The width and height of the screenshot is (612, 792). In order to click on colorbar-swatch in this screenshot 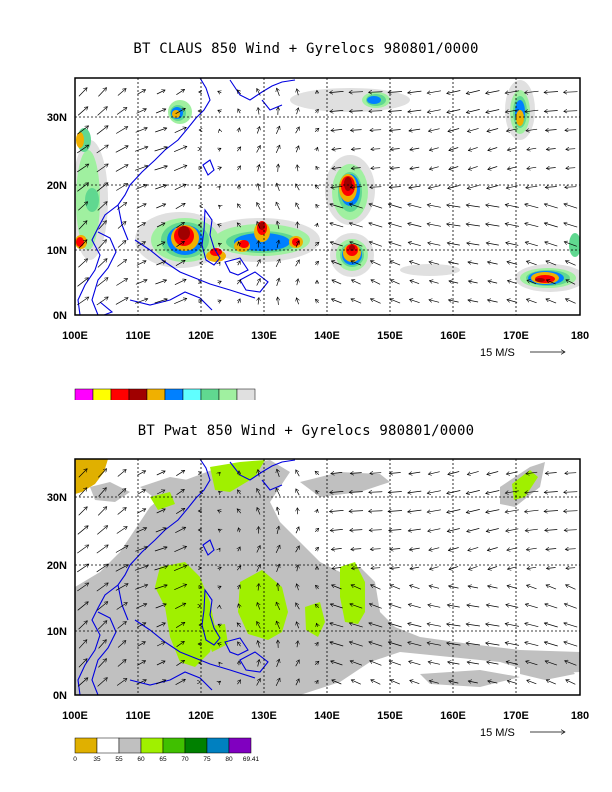, I will do `click(156, 394)`.